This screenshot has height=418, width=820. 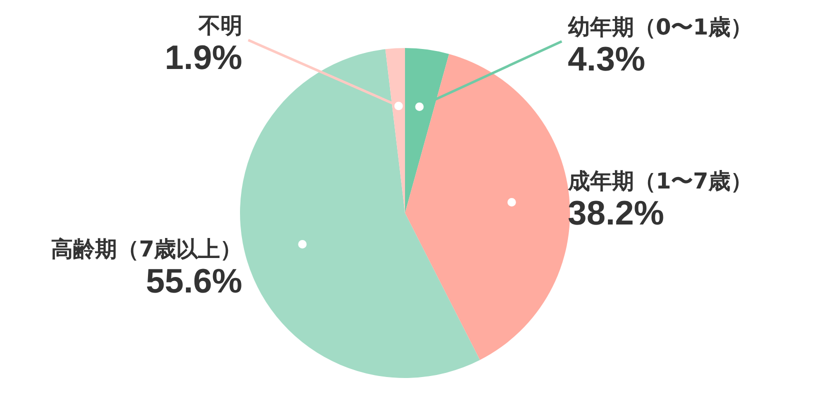 I want to click on data-label: 1.9%, so click(x=203, y=58).